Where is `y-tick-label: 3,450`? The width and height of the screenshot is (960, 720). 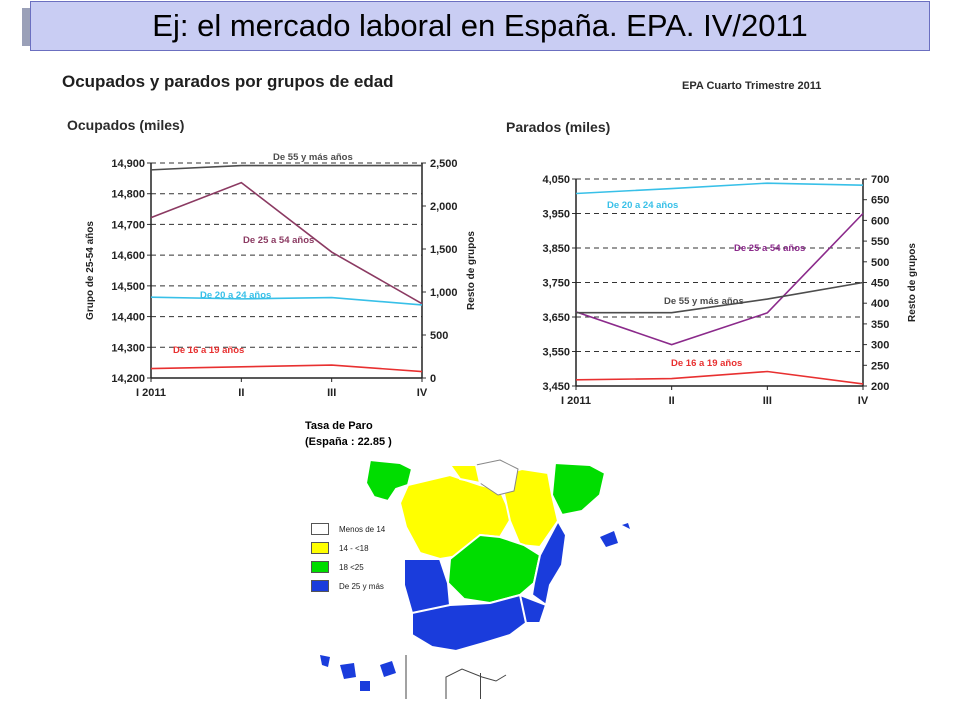 y-tick-label: 3,450 is located at coordinates (556, 387).